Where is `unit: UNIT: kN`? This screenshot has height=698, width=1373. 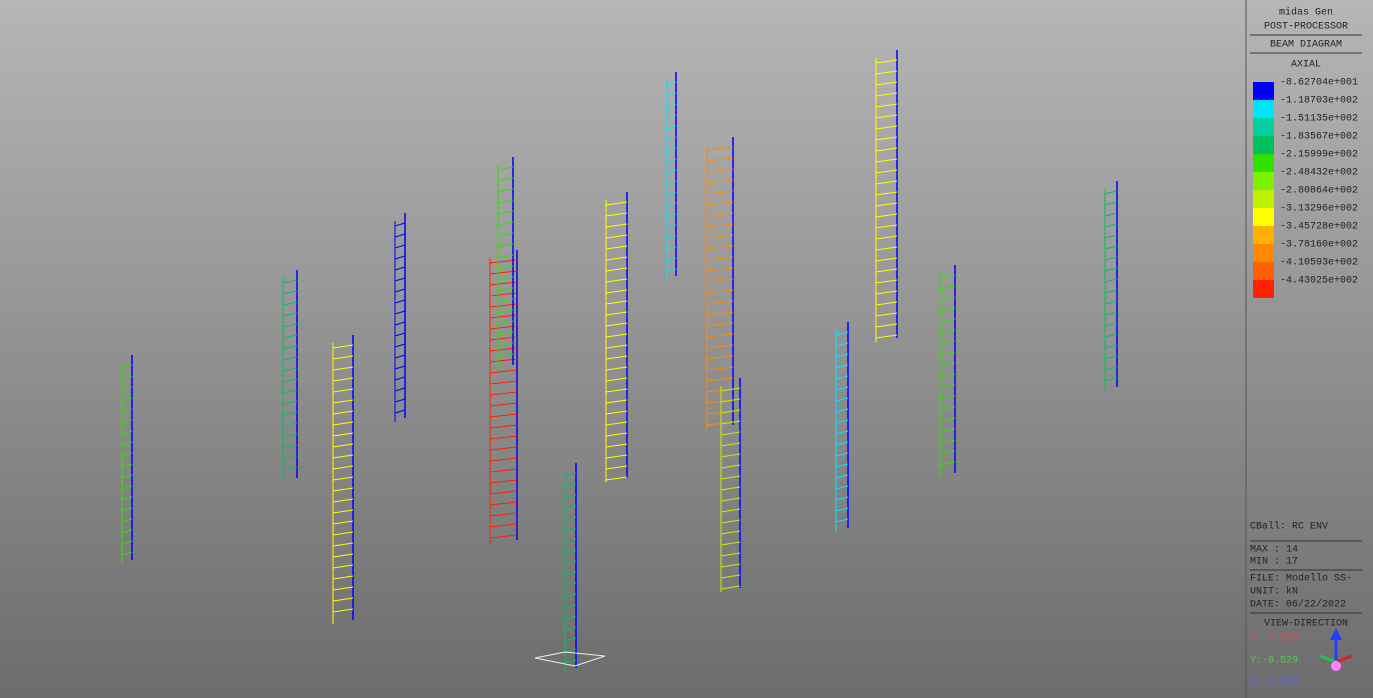 unit: UNIT: kN is located at coordinates (1274, 592).